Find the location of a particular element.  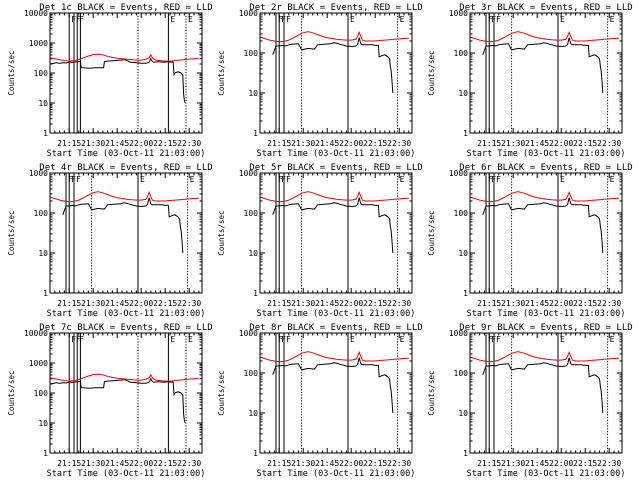

y-tick-label: 10000 is located at coordinates (36, 13).